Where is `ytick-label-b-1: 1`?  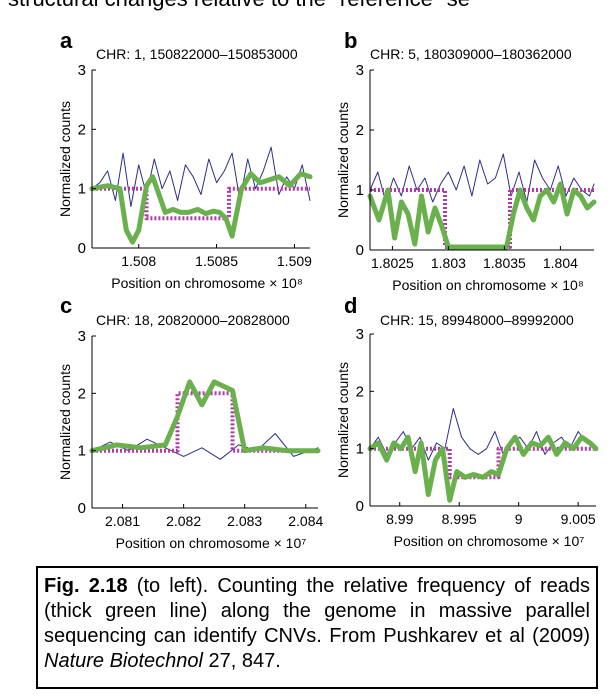
ytick-label-b-1: 1 is located at coordinates (360, 190).